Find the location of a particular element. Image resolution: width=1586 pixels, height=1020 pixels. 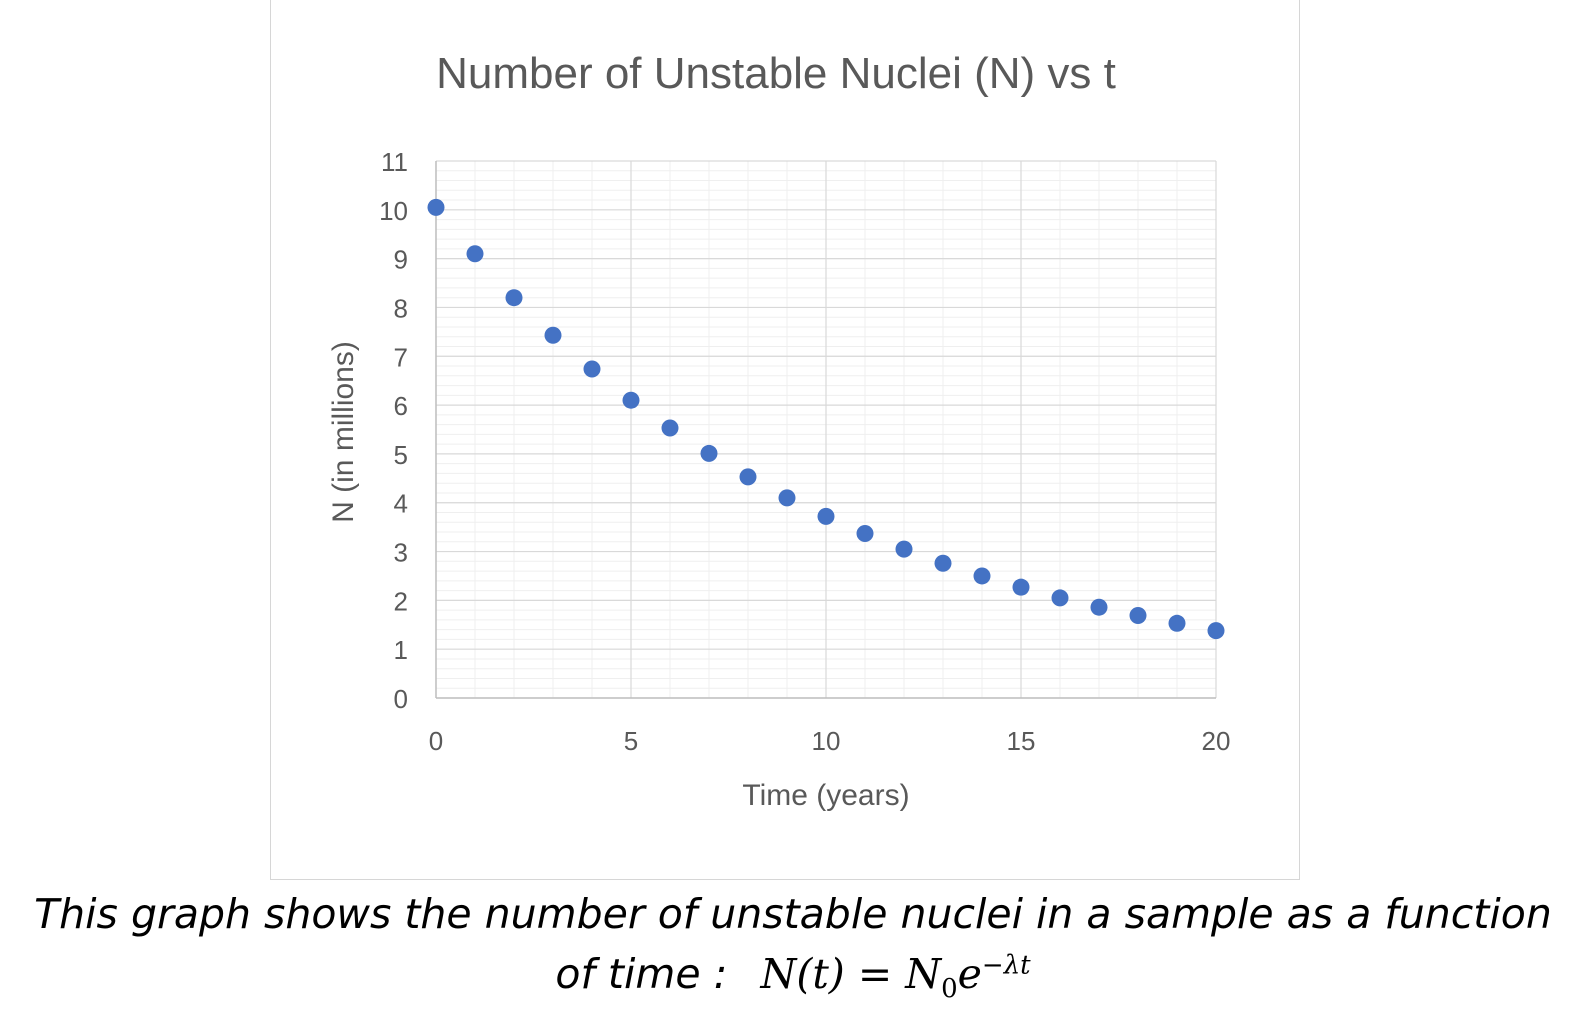

x-tick-labels: 0 5 10 15 20 is located at coordinates (830, 741).